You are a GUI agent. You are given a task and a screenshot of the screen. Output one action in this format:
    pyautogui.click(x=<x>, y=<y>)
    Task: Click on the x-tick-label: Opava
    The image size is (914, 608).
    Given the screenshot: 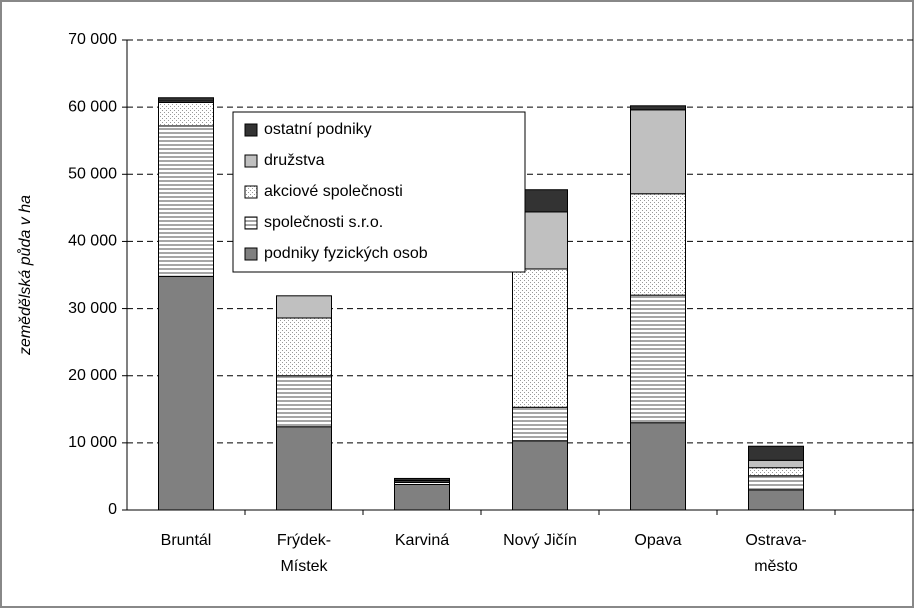 What is the action you would take?
    pyautogui.click(x=658, y=540)
    